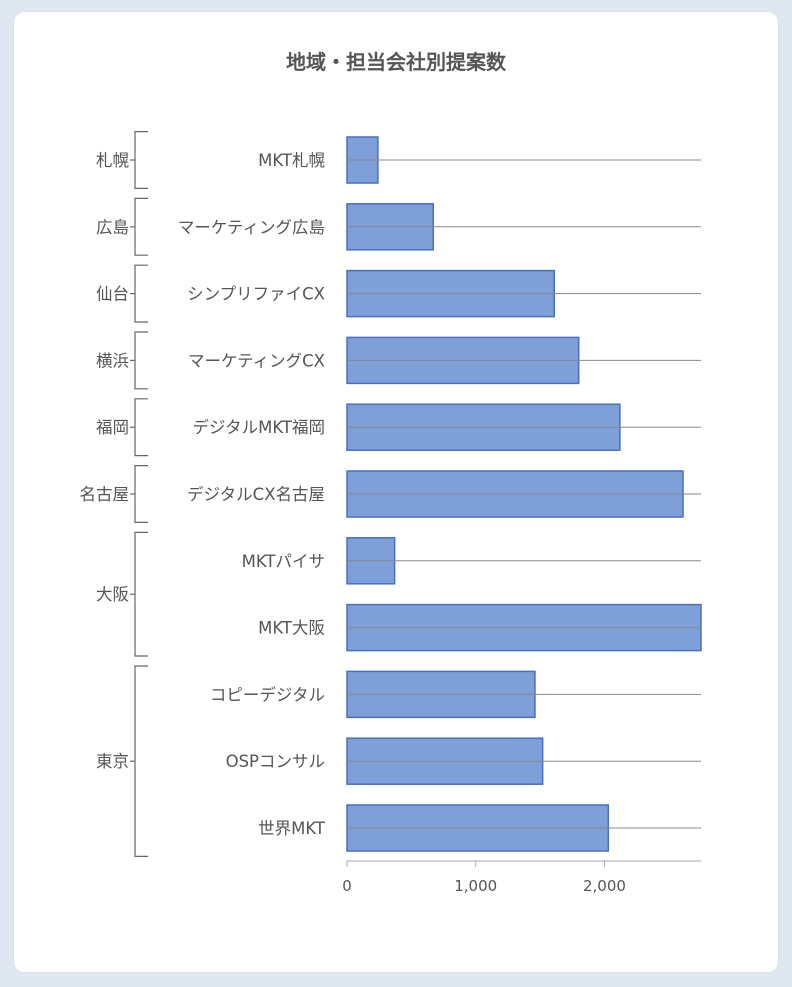 Image resolution: width=792 pixels, height=987 pixels. I want to click on group-label: 札幌, so click(113, 160).